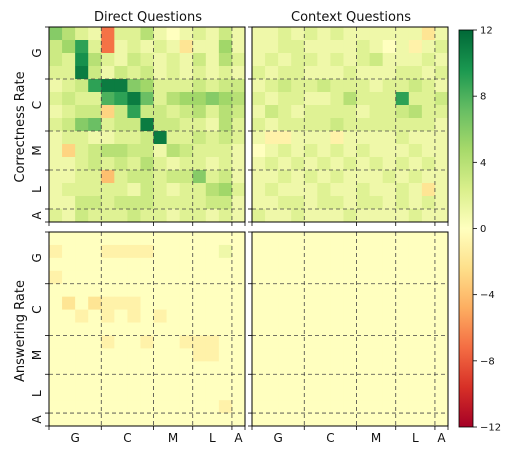 This screenshot has height=462, width=522. What do you see at coordinates (490, 428) in the screenshot?
I see `colorbar-tick-label: −12` at bounding box center [490, 428].